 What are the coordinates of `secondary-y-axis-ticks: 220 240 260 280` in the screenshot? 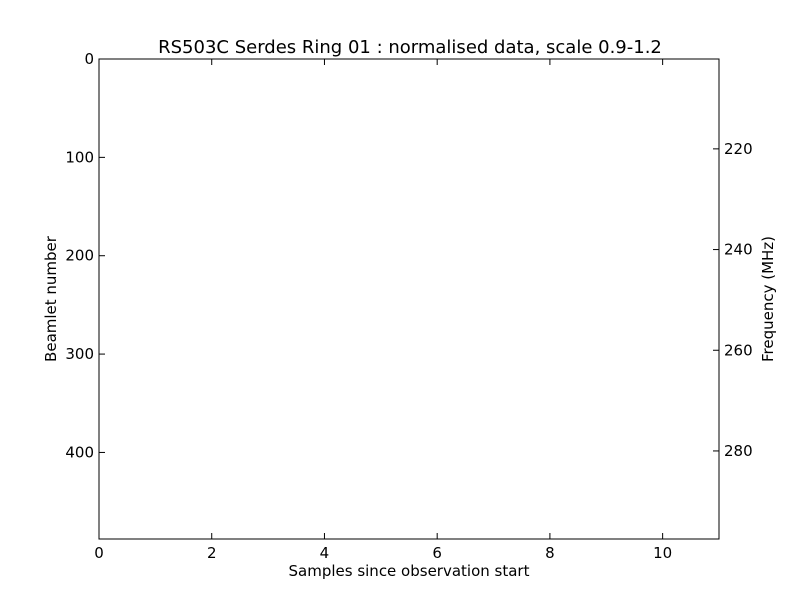 It's located at (733, 300).